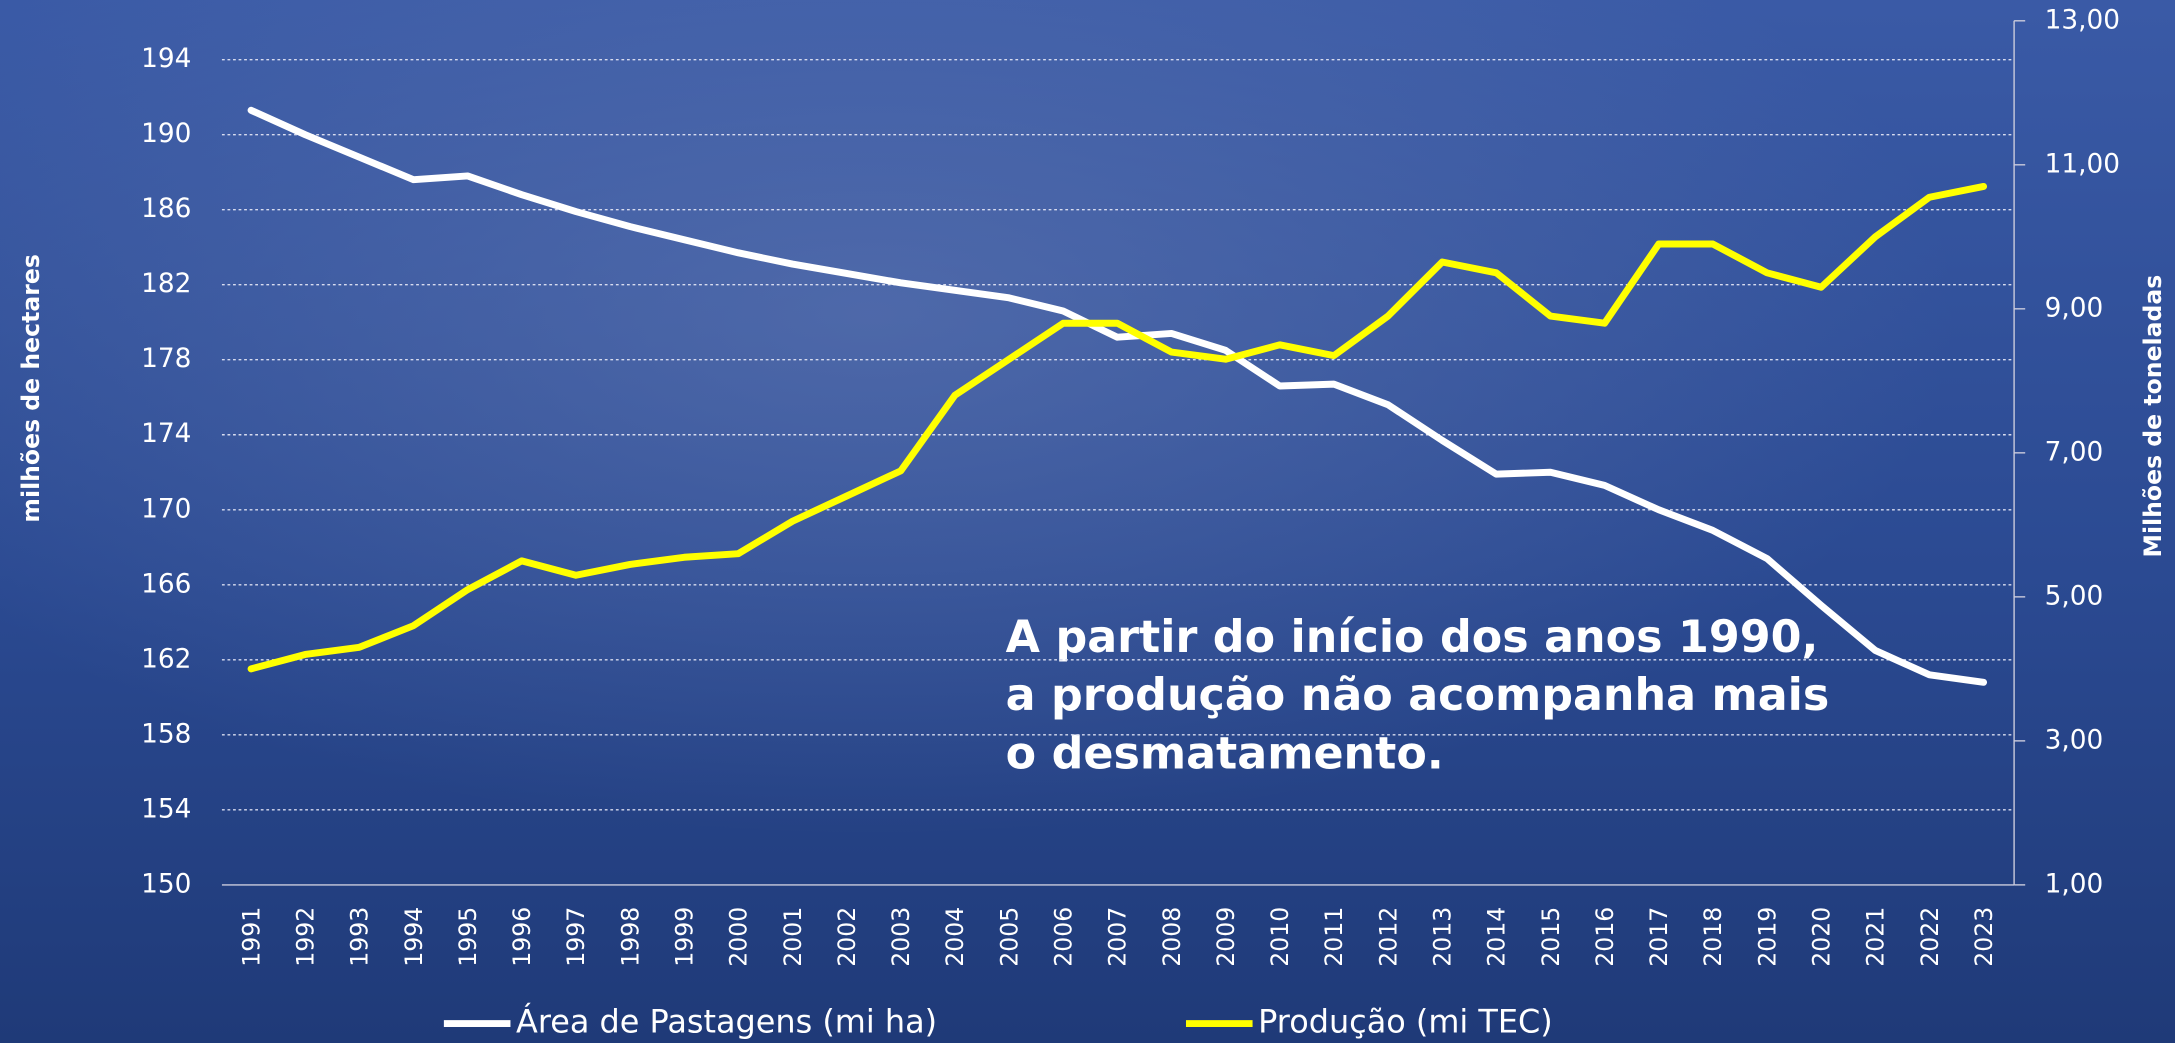  I want to click on y2-tick-label: 13,00, so click(2082, 20).